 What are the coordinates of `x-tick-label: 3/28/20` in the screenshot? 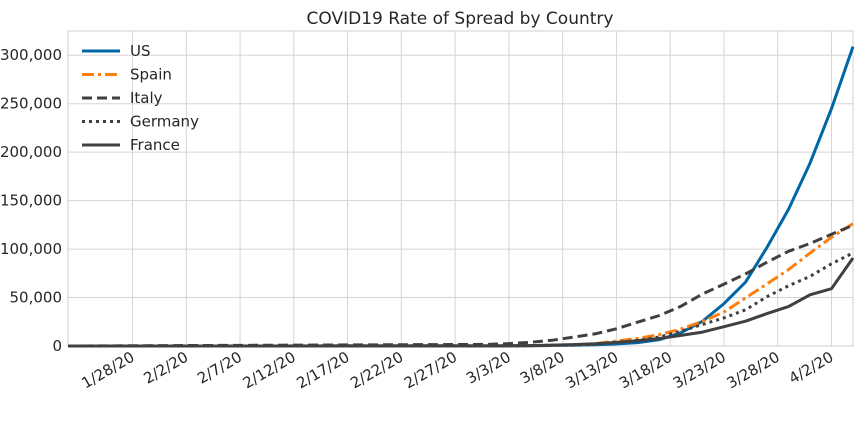 It's located at (753, 370).